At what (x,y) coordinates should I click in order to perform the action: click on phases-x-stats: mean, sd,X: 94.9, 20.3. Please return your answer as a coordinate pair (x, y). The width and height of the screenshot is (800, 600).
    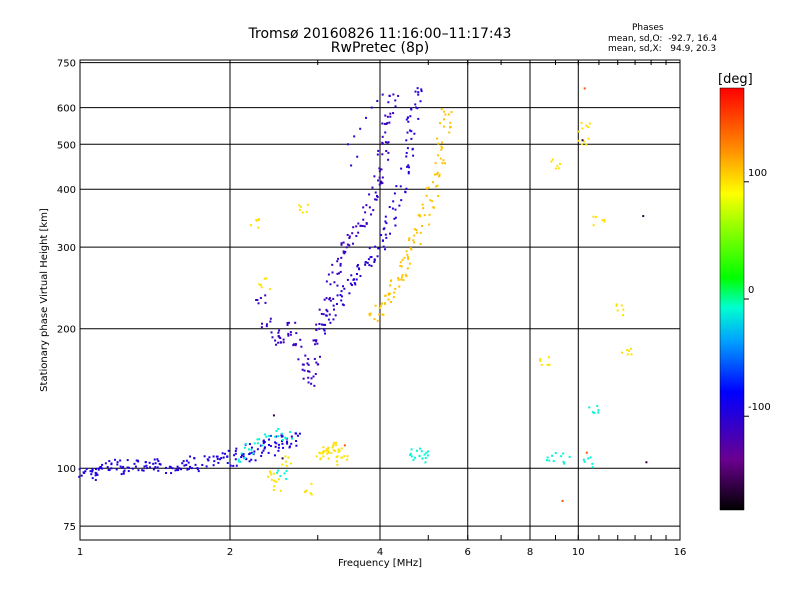
    Looking at the image, I should click on (662, 49).